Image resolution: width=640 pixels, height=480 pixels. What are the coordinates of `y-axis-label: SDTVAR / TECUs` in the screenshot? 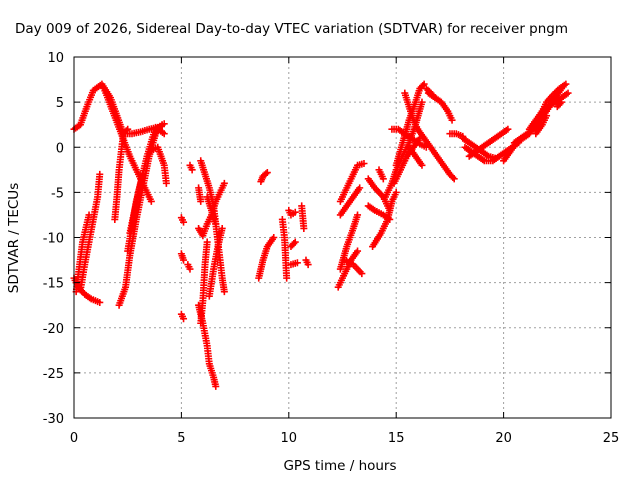 It's located at (14, 238).